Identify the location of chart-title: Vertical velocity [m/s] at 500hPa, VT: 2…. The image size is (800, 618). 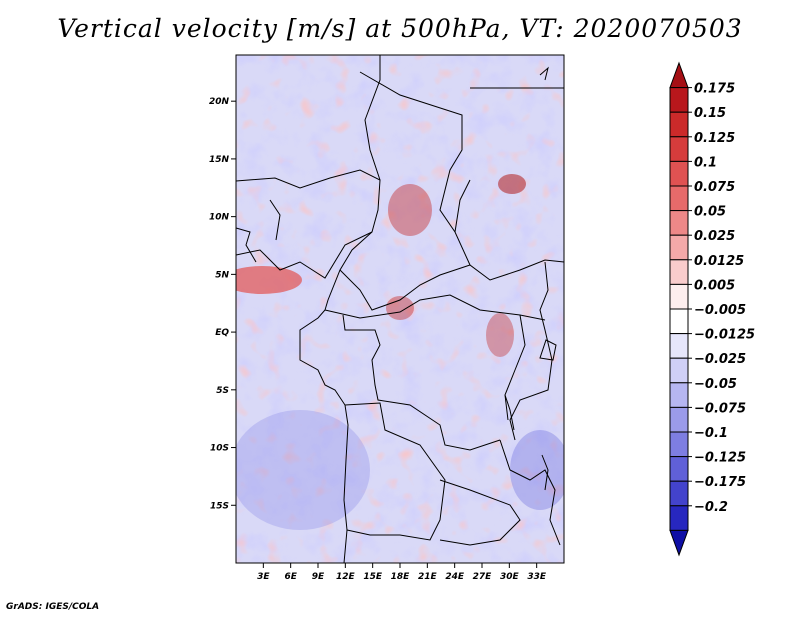
(400, 28).